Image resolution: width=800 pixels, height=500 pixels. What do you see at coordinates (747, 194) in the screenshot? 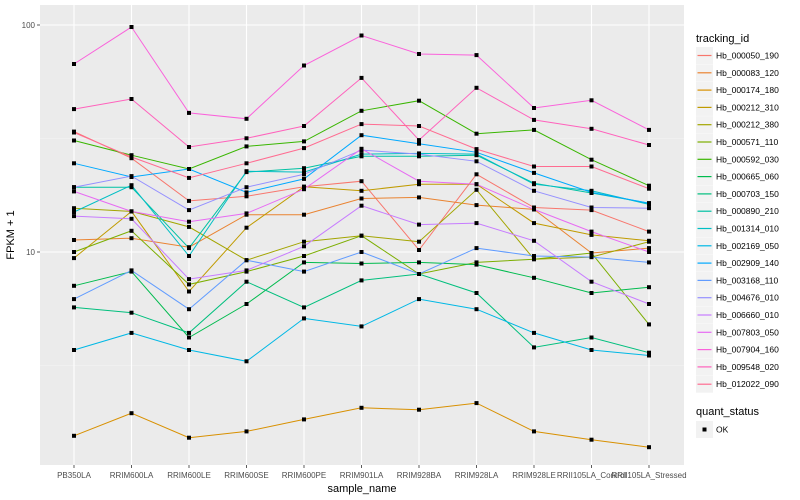
I see `legend-label: Hb_000703_150` at bounding box center [747, 194].